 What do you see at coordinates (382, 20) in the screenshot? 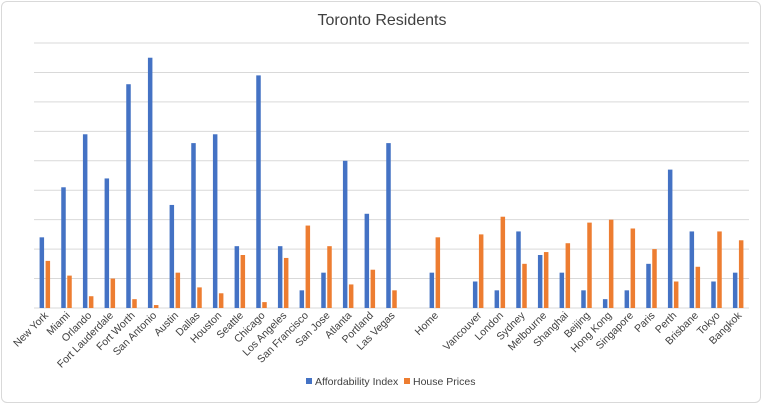
I see `chart-title: Toronto Residents` at bounding box center [382, 20].